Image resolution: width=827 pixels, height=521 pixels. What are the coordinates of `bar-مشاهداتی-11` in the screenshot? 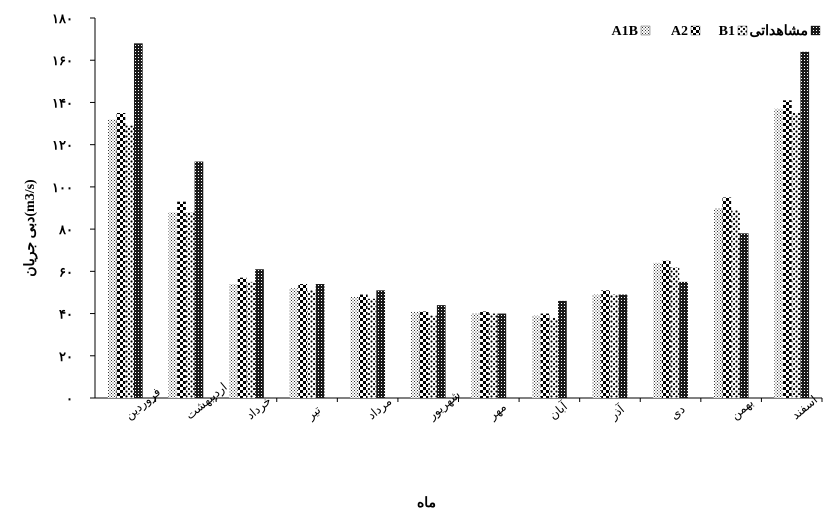 It's located at (805, 225).